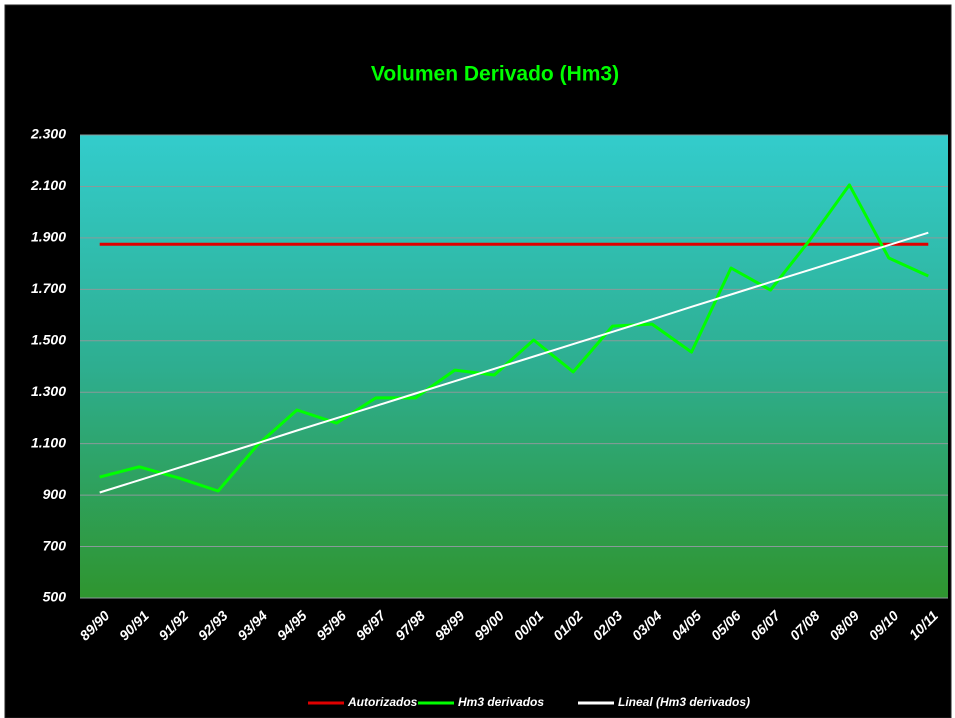 This screenshot has height=718, width=955. What do you see at coordinates (55, 545) in the screenshot?
I see `y-tick-label: 700` at bounding box center [55, 545].